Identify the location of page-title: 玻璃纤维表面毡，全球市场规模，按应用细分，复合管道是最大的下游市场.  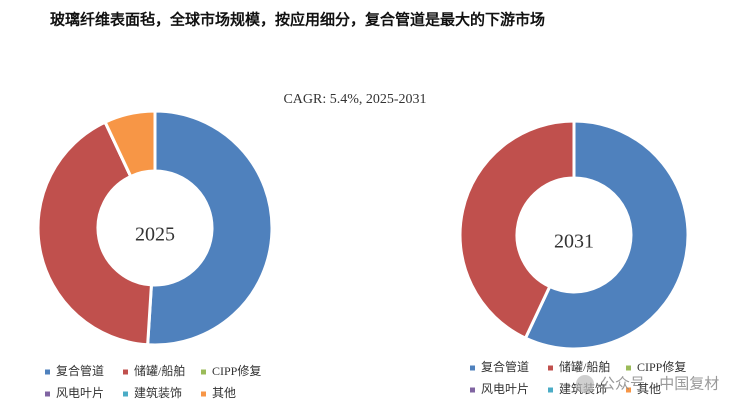
(297, 20).